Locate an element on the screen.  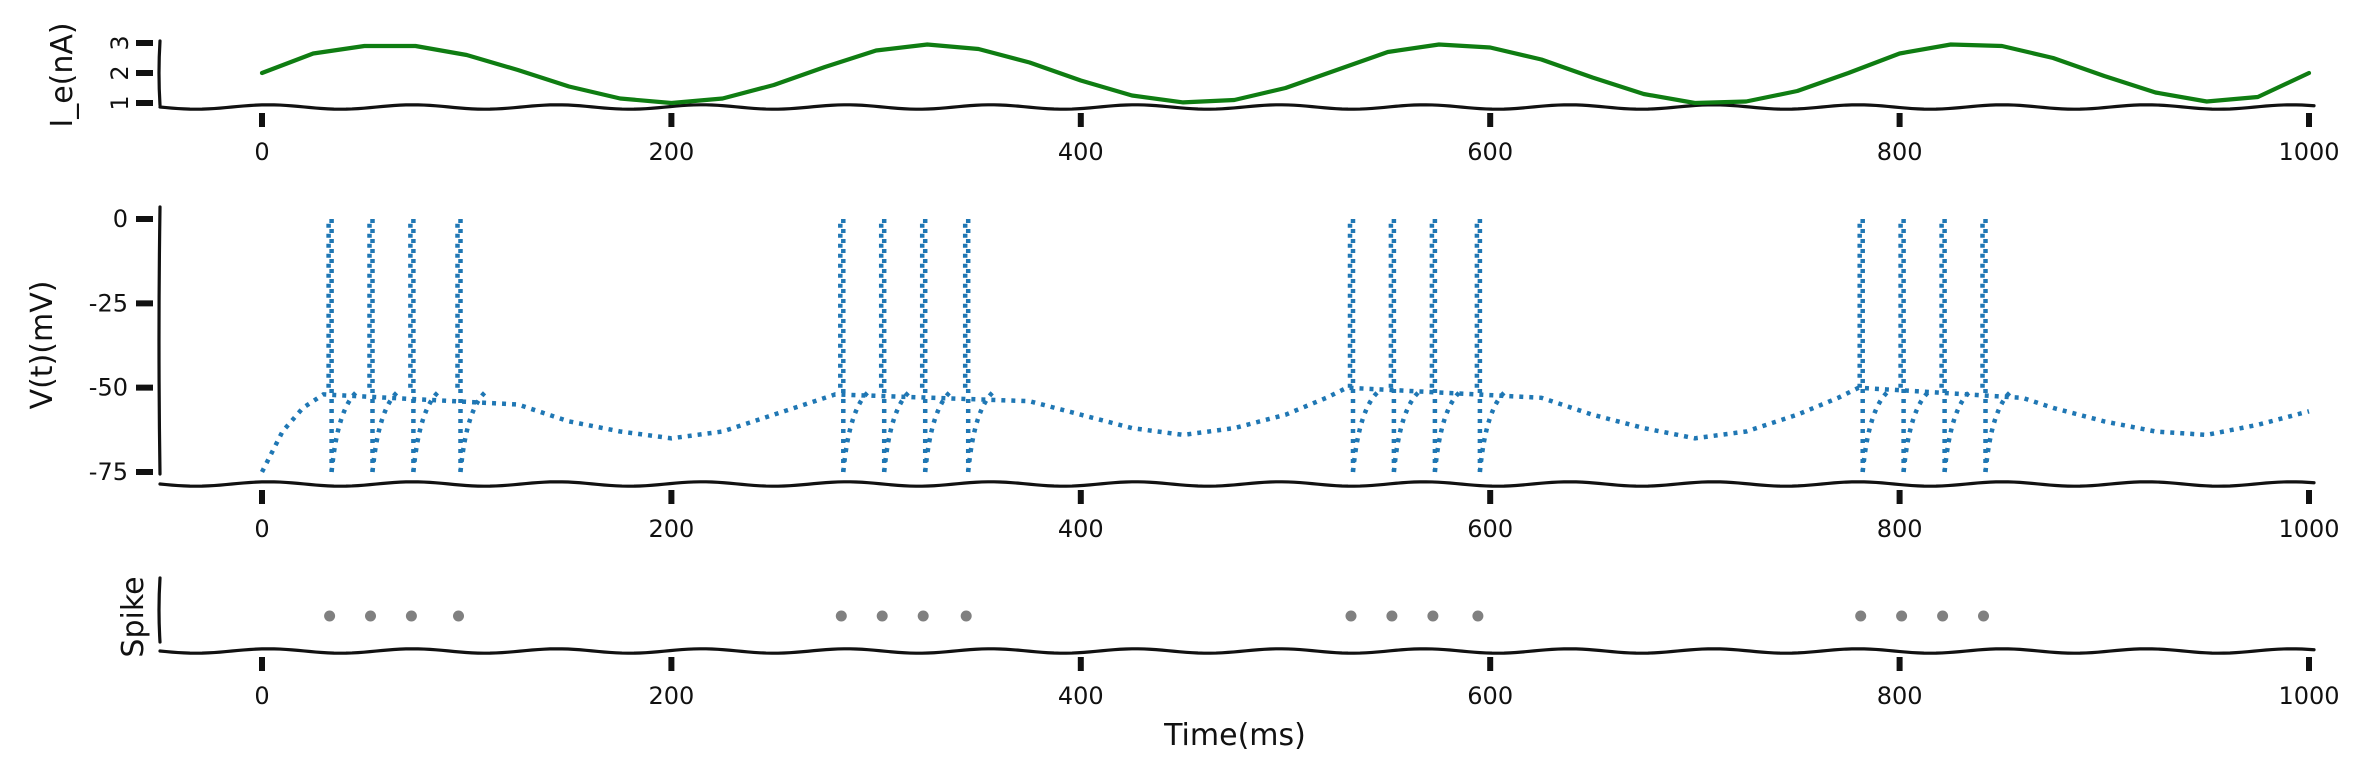
voltage-trace is located at coordinates (1284, 429).